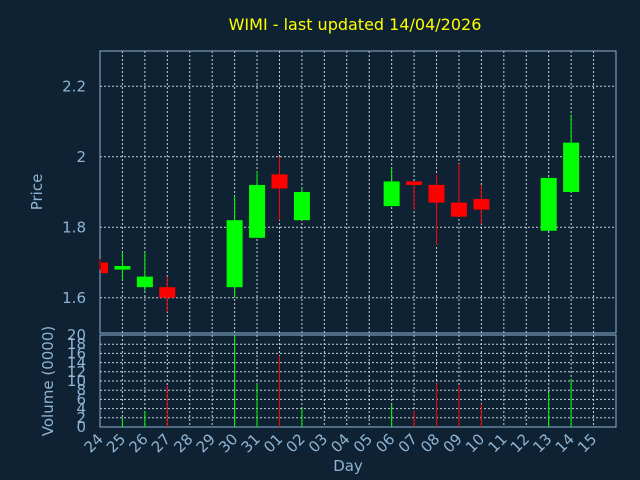 This screenshot has width=640, height=480. What do you see at coordinates (81, 399) in the screenshot?
I see `volume-tick-label: 6` at bounding box center [81, 399].